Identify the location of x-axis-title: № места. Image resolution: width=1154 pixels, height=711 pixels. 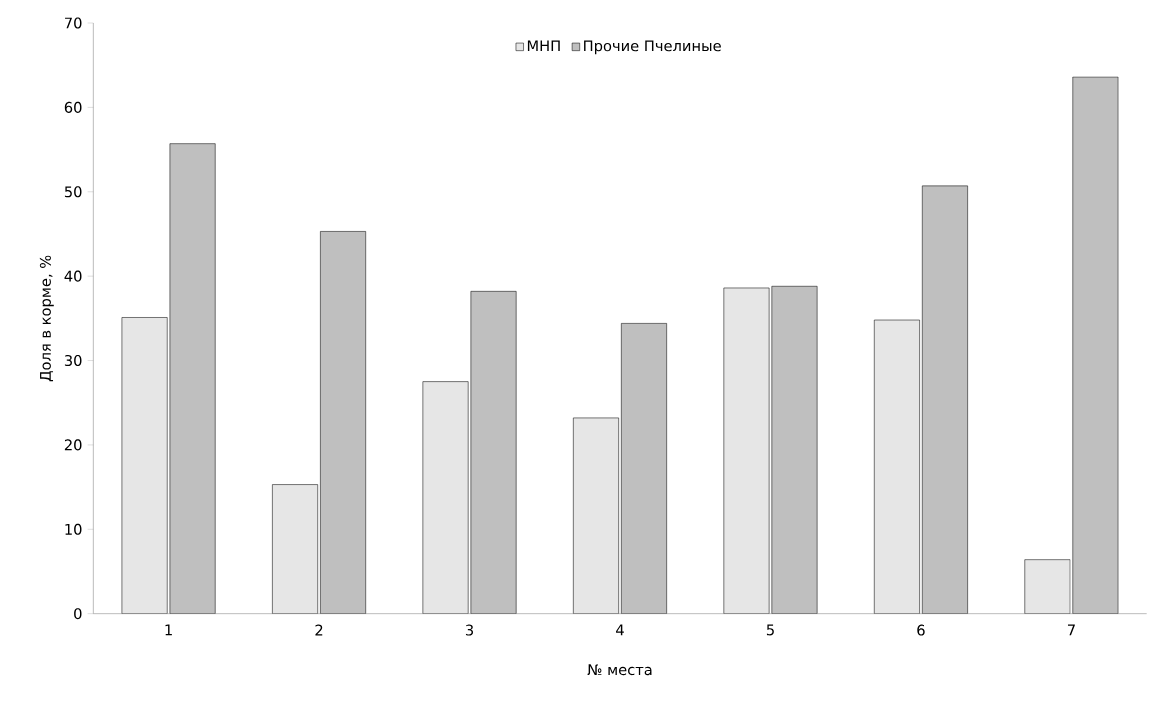
(619, 670).